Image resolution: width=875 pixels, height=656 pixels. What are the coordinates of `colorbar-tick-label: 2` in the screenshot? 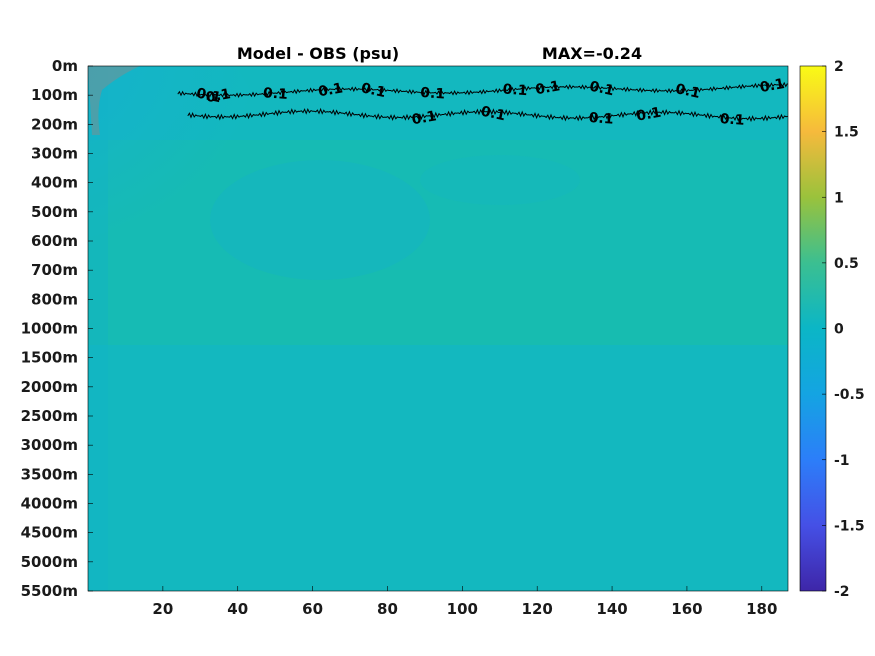 It's located at (839, 67).